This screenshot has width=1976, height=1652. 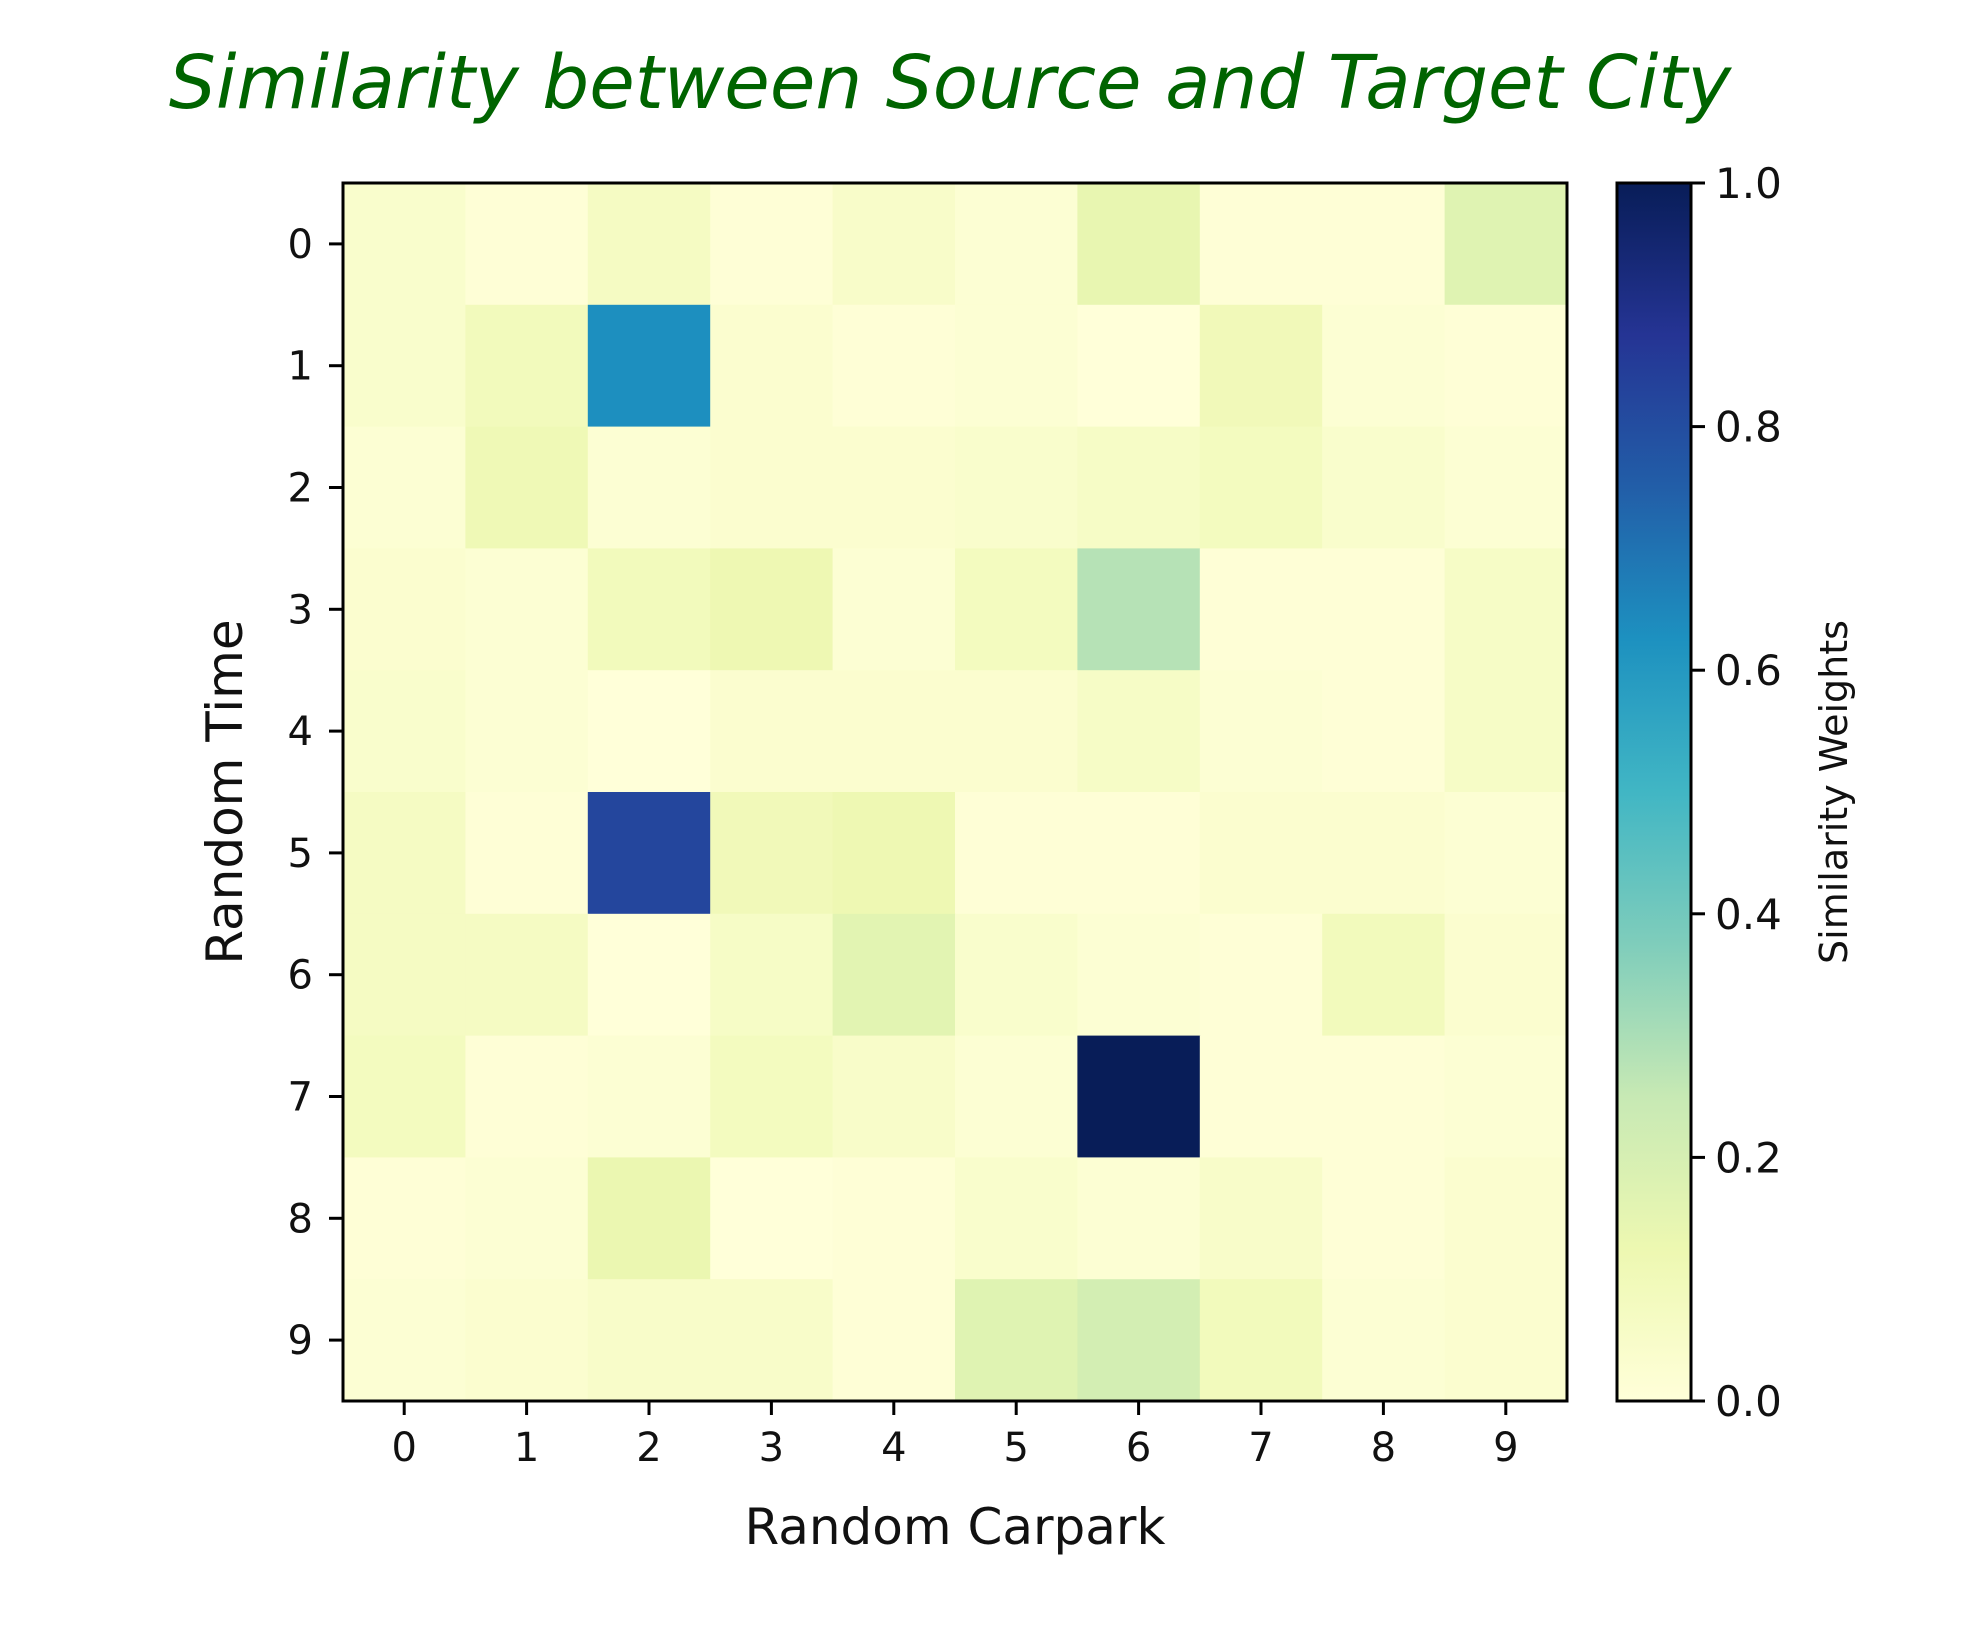 I want to click on heatmap-cell-r3-c6, so click(x=1139, y=609).